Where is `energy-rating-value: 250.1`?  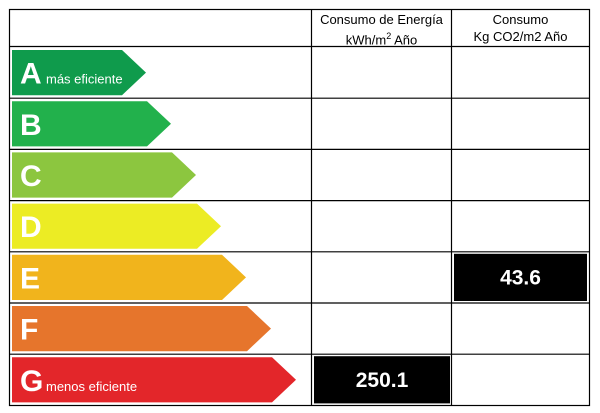 energy-rating-value: 250.1 is located at coordinates (382, 380).